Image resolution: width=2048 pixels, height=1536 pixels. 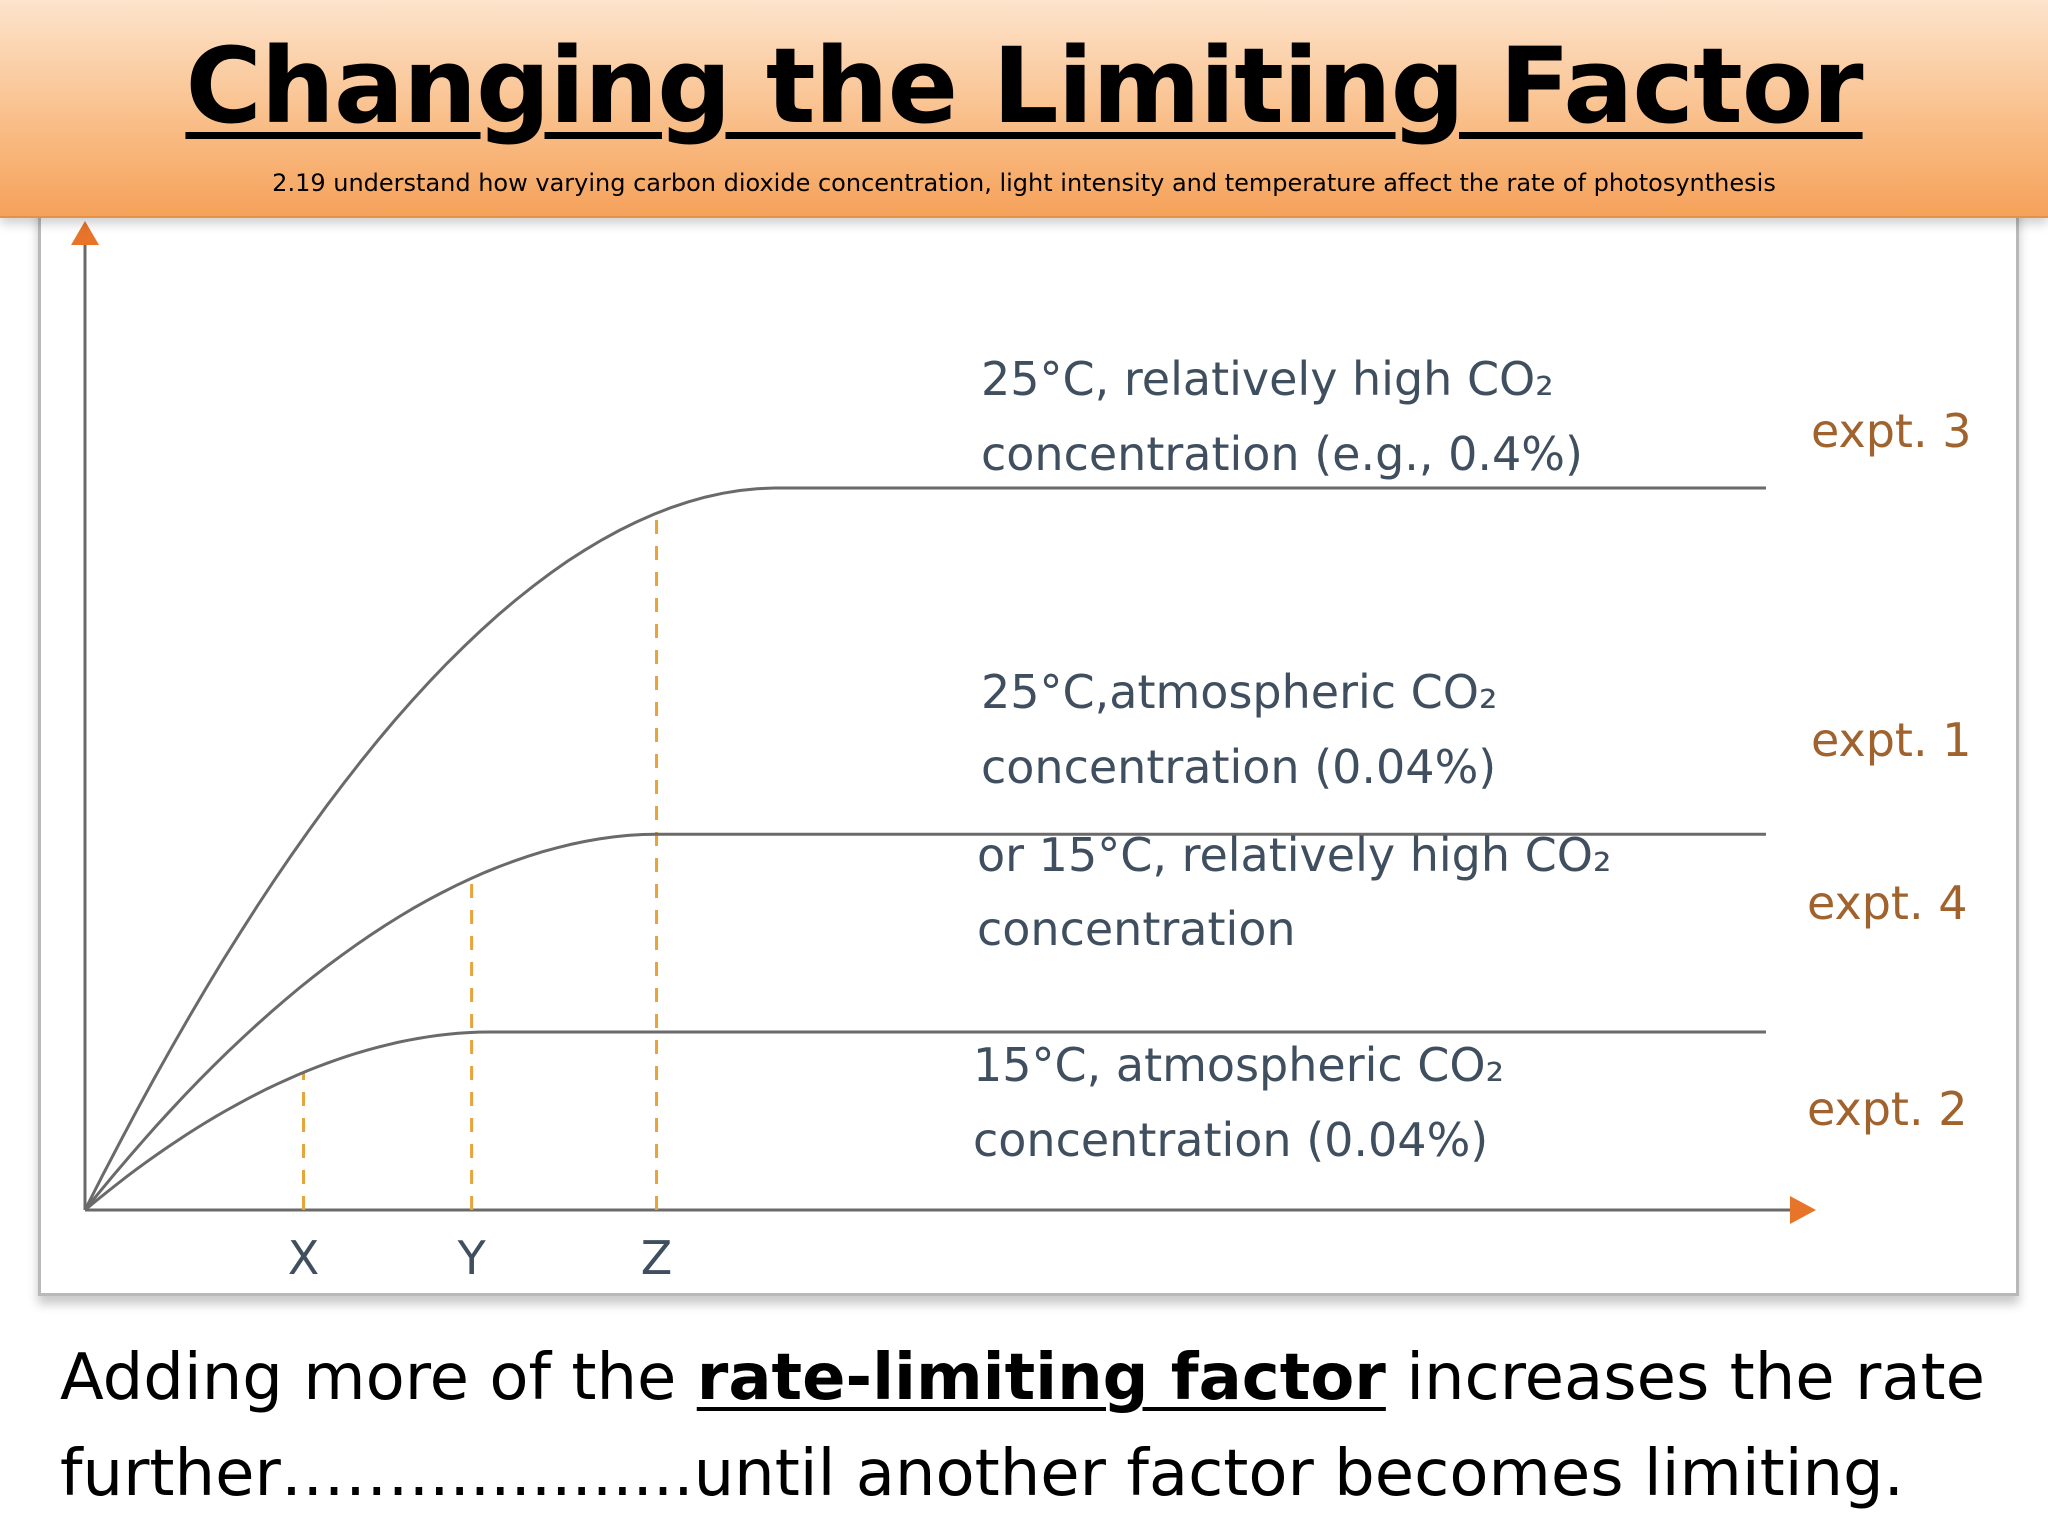 I want to click on explanation-line-1-pre: Adding more of the, so click(x=378, y=1378).